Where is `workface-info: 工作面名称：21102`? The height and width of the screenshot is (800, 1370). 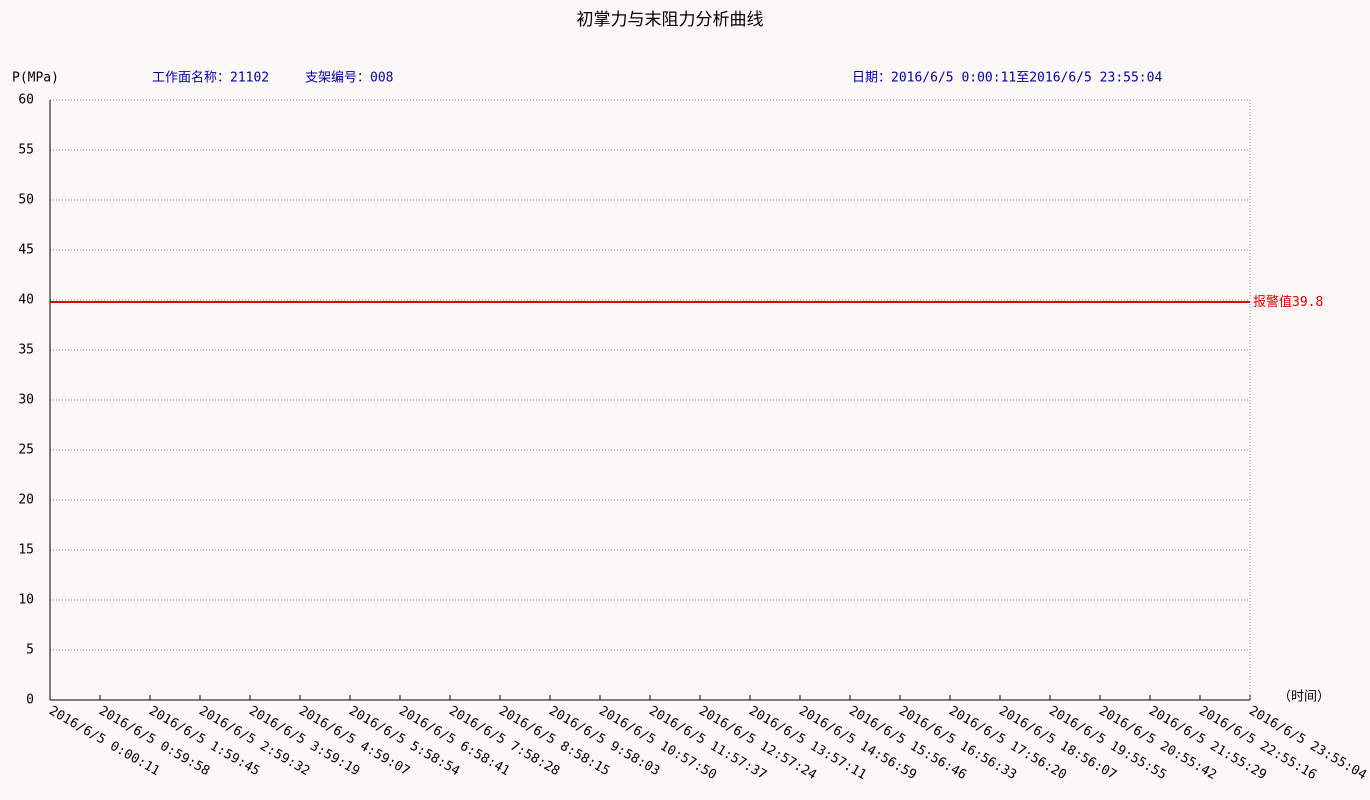 workface-info: 工作面名称：21102 is located at coordinates (210, 78).